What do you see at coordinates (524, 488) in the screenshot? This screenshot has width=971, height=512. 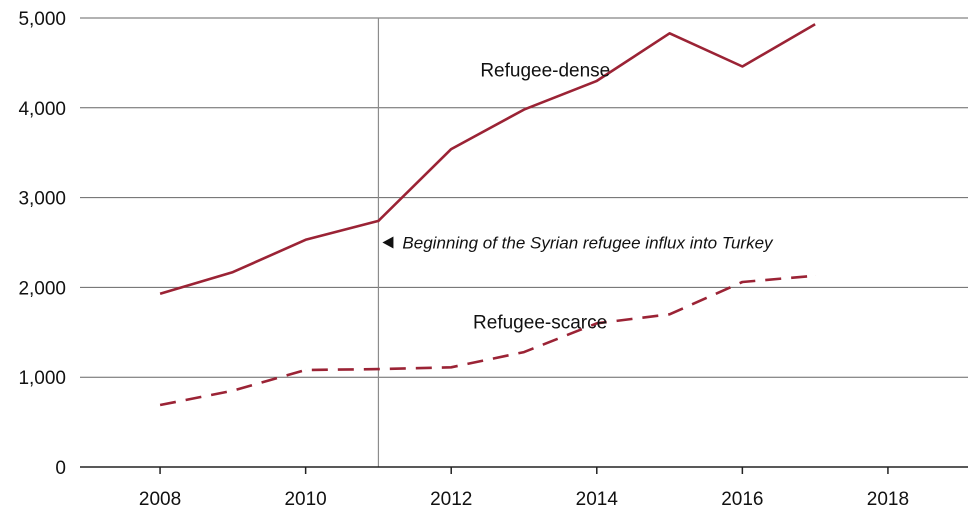 I see `x-axis-ticks: 2008 2010 2012 2014 2016 2018` at bounding box center [524, 488].